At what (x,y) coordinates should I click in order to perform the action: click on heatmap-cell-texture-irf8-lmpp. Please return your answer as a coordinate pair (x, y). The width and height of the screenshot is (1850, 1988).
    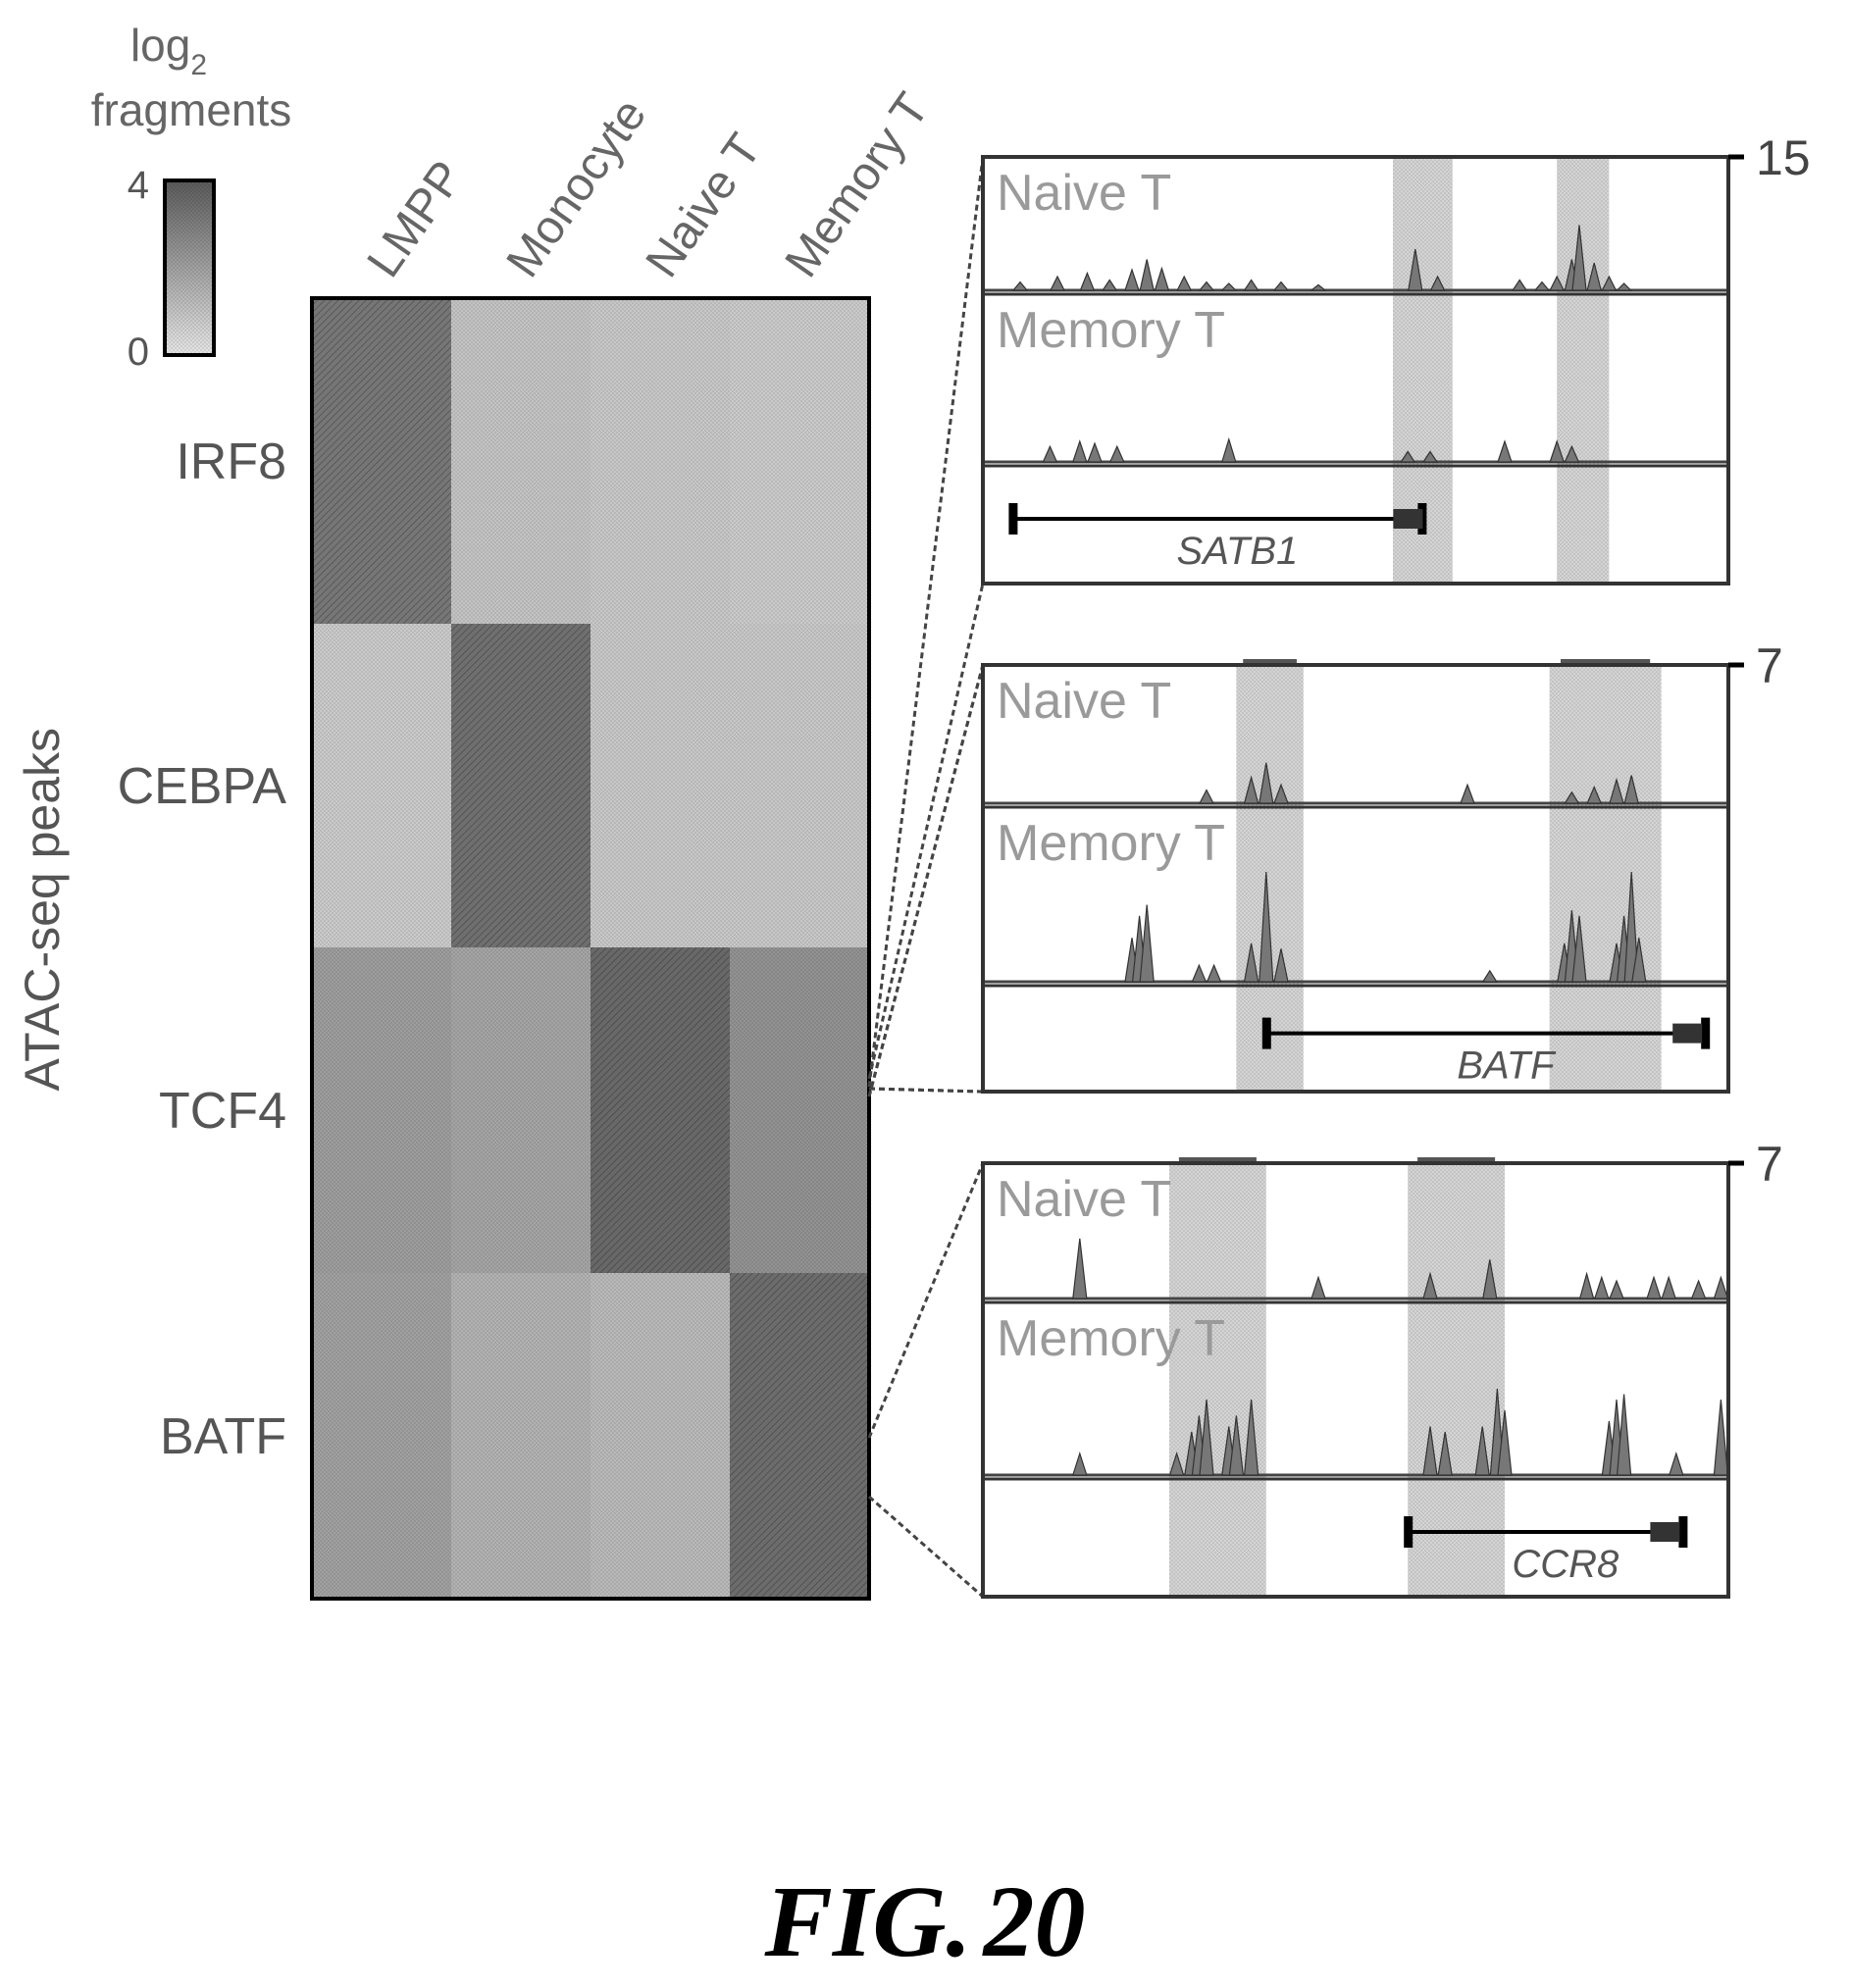
    Looking at the image, I should click on (381, 461).